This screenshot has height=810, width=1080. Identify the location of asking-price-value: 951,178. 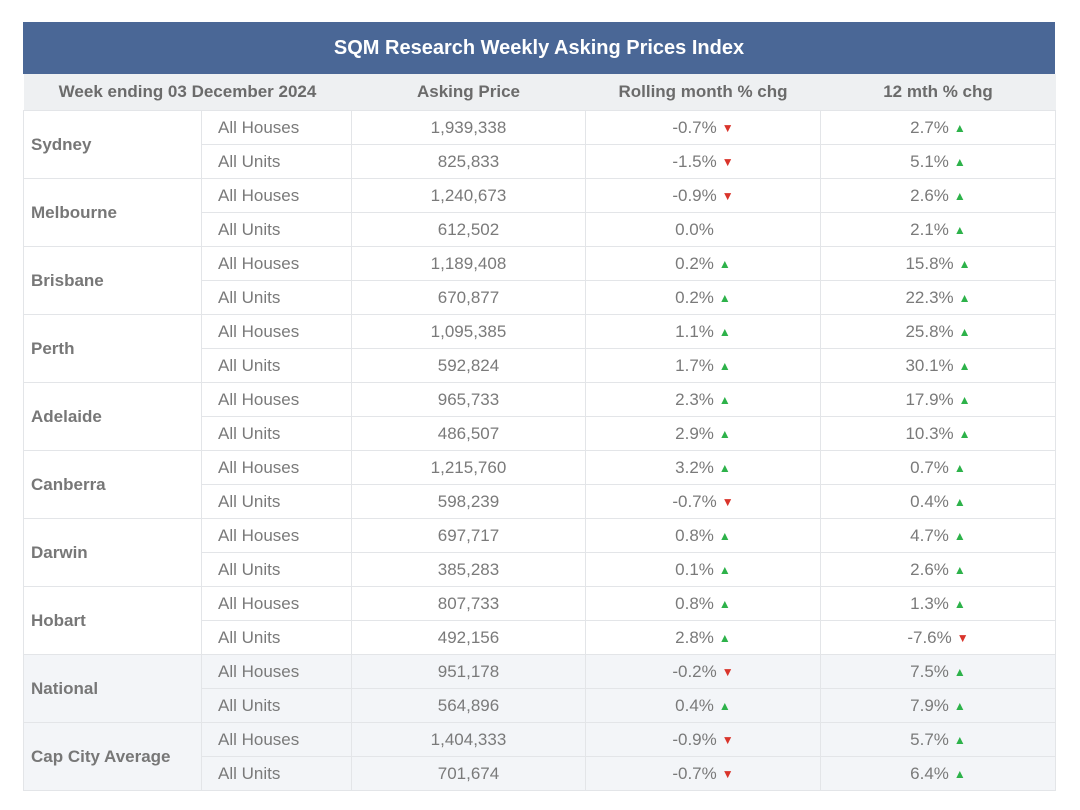
(468, 671).